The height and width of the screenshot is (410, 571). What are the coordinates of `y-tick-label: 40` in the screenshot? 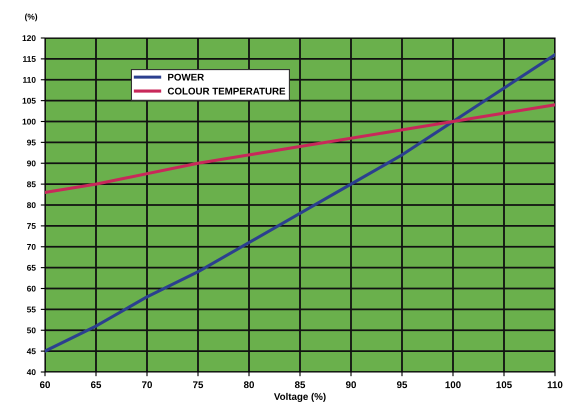 It's located at (31, 372).